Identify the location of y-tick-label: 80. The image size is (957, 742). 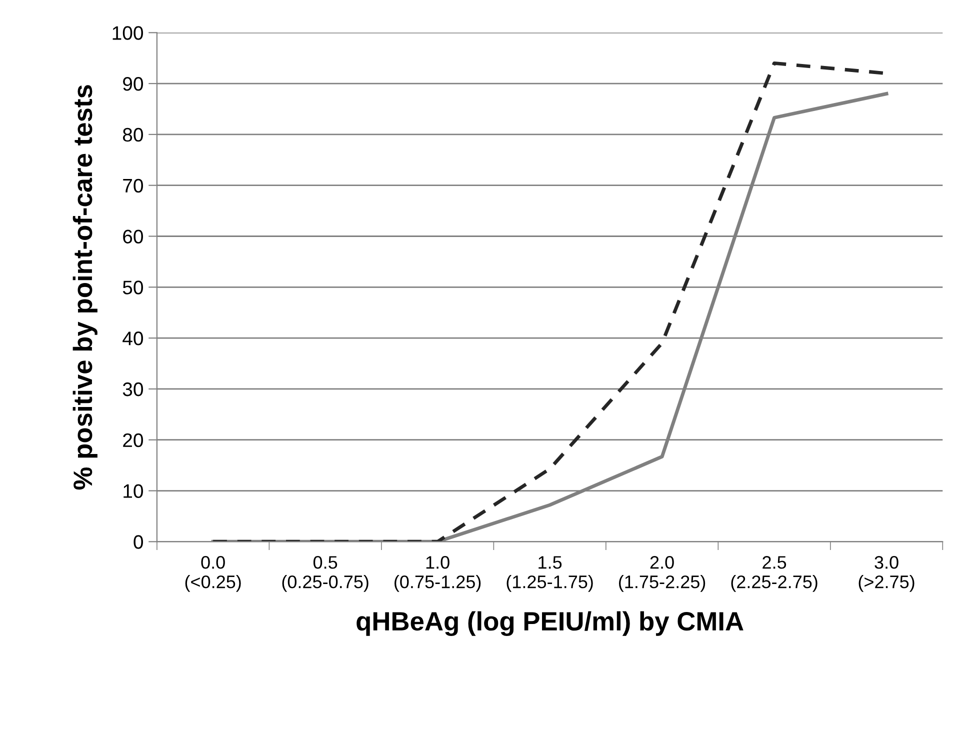
(132, 135).